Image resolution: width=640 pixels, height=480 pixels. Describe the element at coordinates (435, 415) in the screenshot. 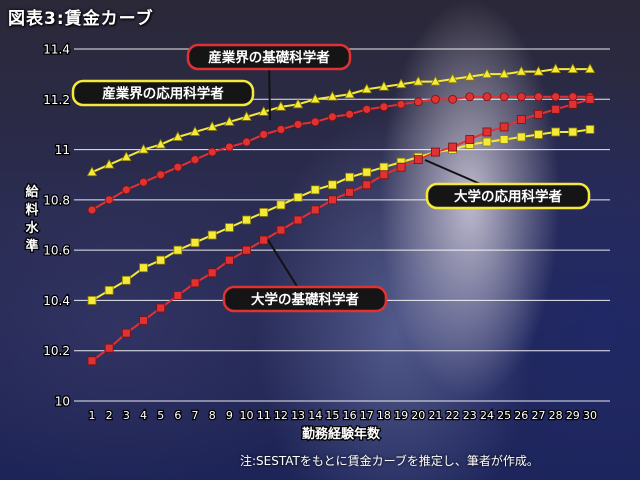

I see `x-tick-label: 21` at that location.